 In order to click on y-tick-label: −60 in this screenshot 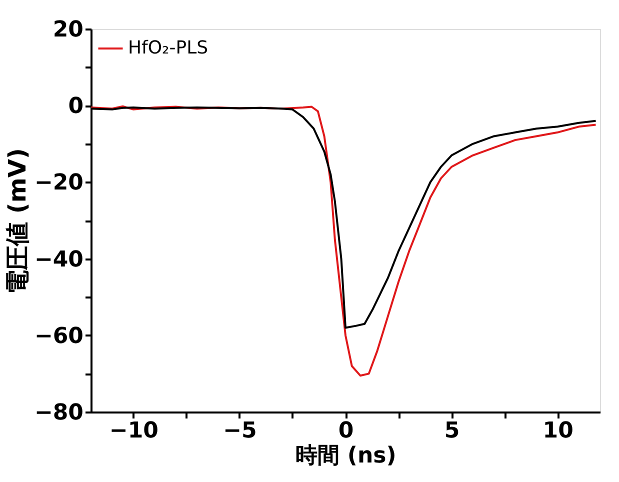, I will do `click(59, 336)`.